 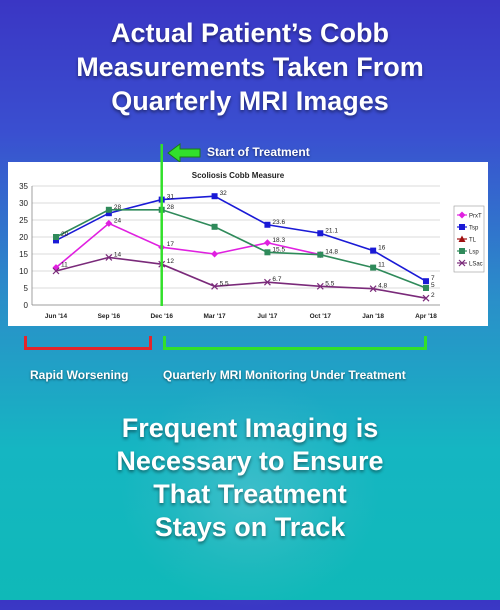 What do you see at coordinates (474, 229) in the screenshot?
I see `legend-label: Tsp` at bounding box center [474, 229].